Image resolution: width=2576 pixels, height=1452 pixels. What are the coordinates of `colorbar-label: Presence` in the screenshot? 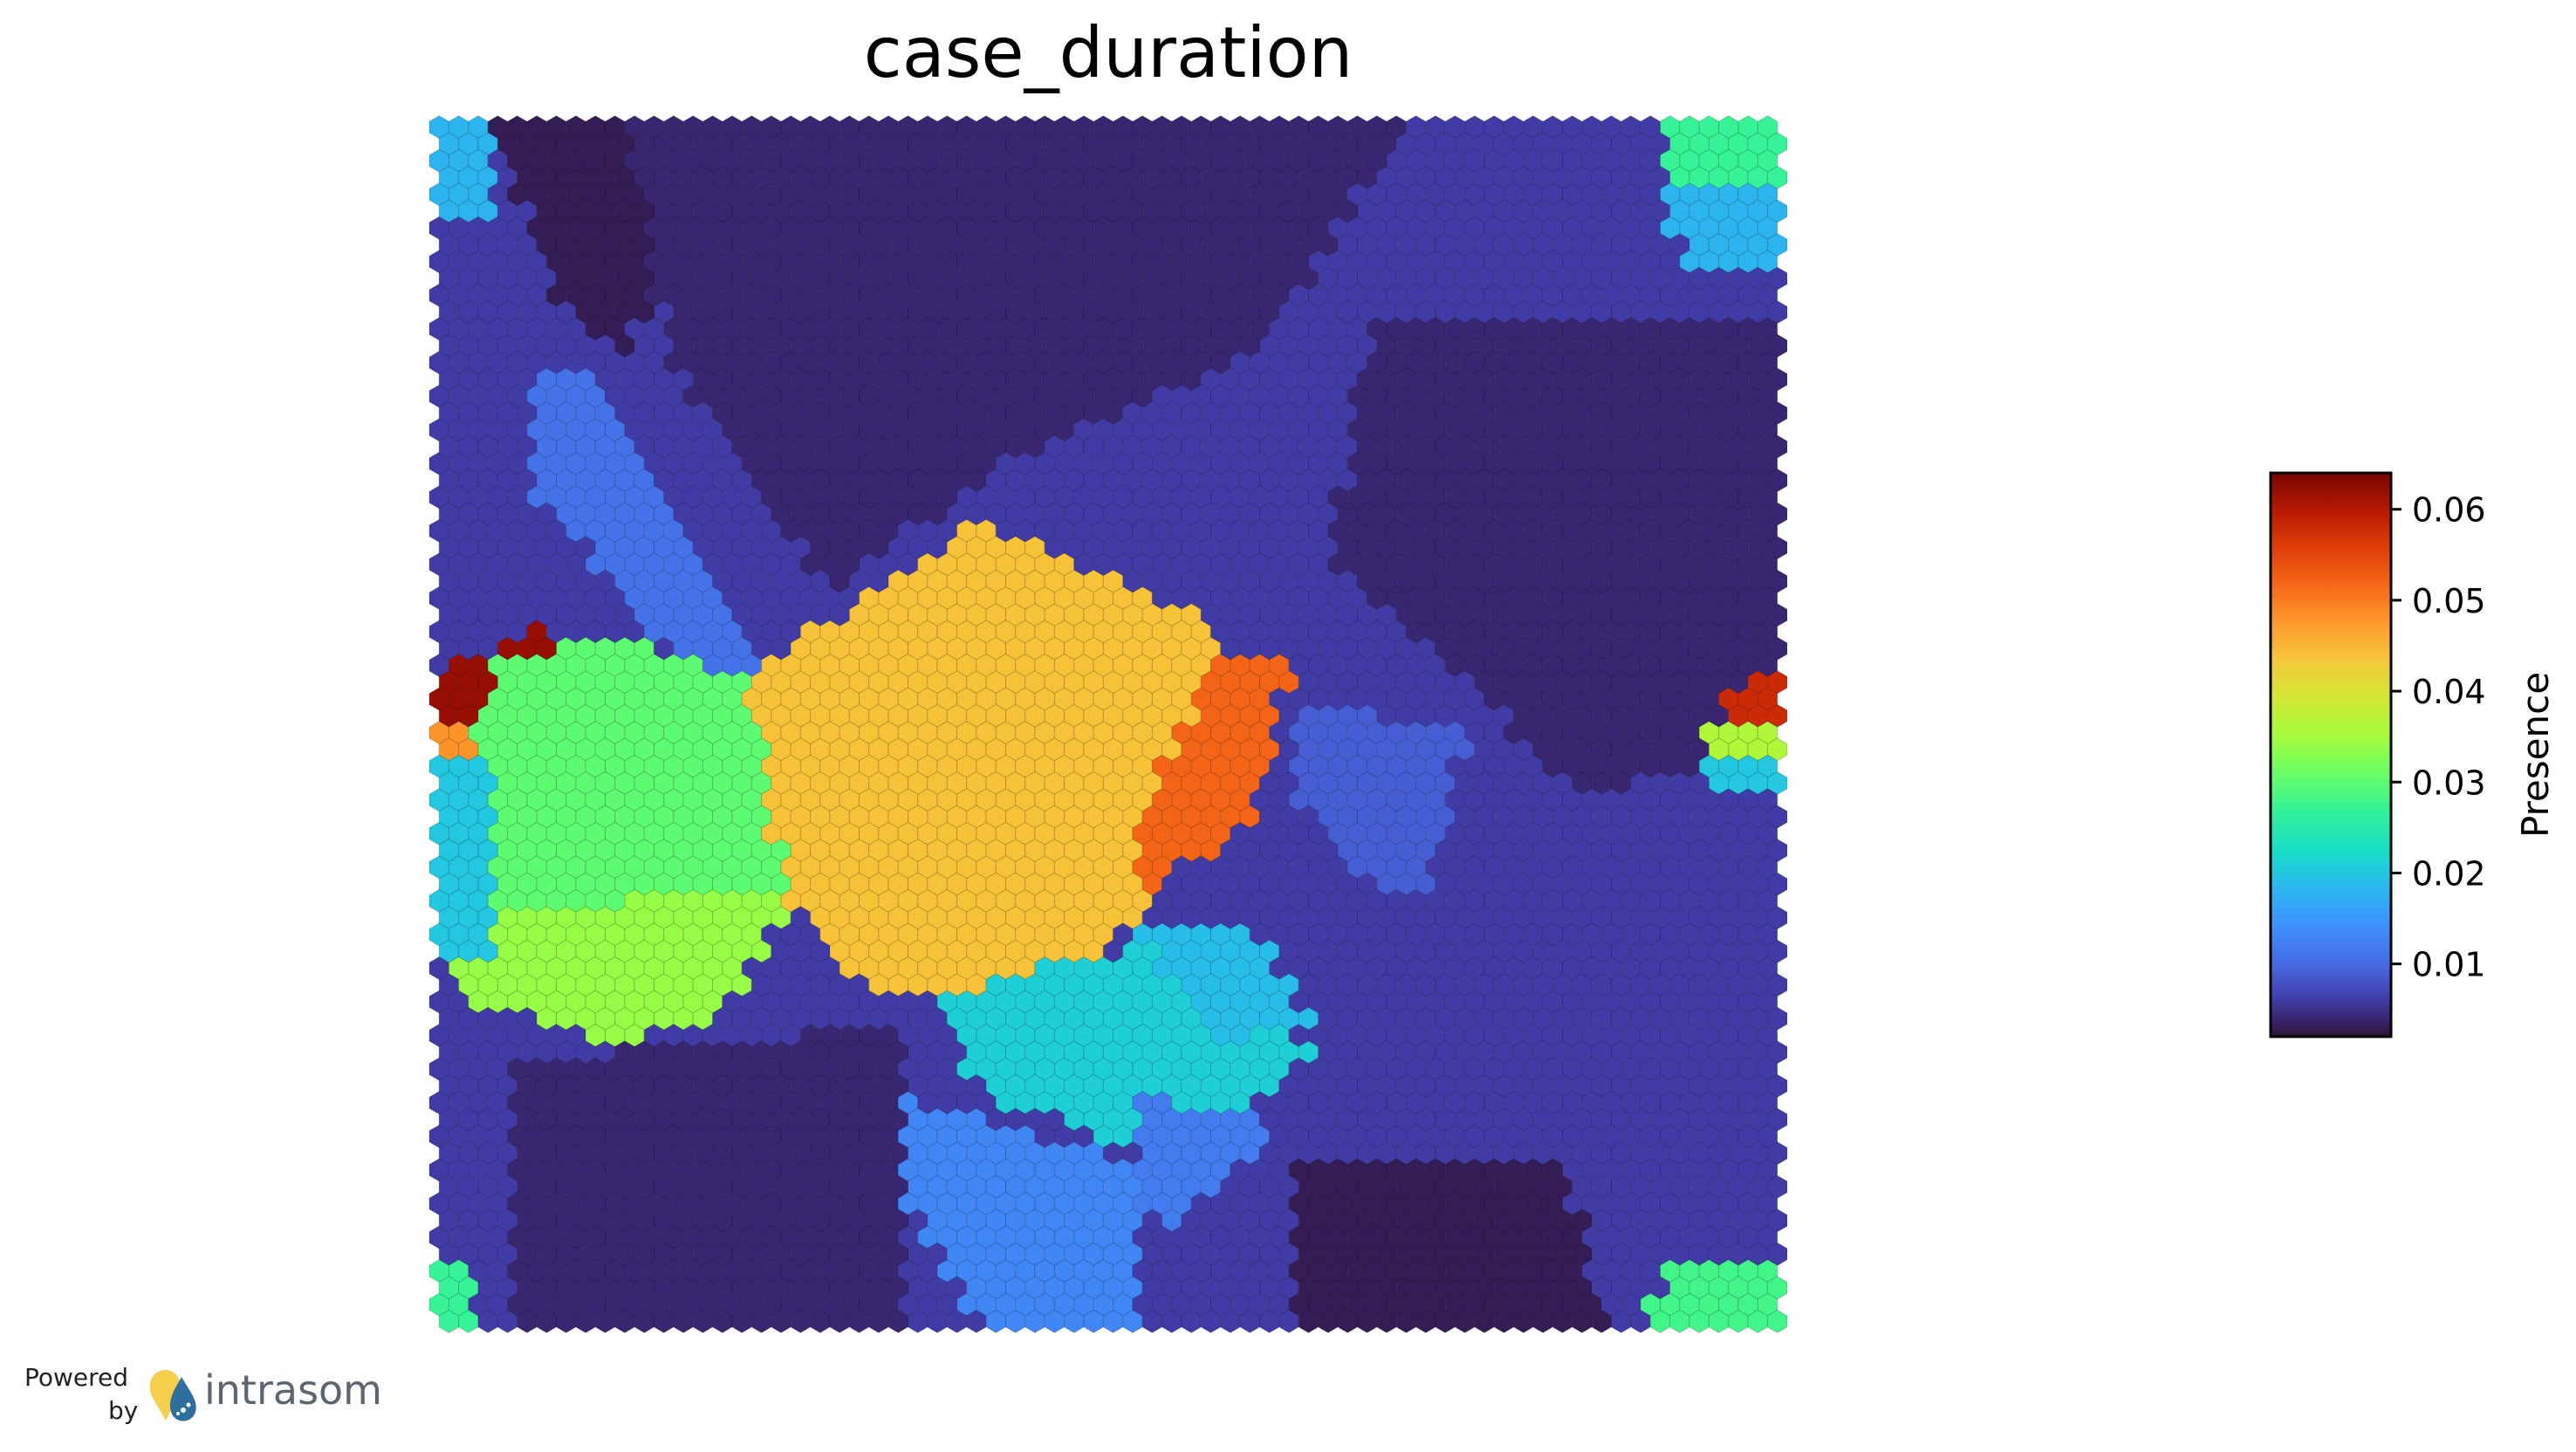 It's located at (2535, 755).